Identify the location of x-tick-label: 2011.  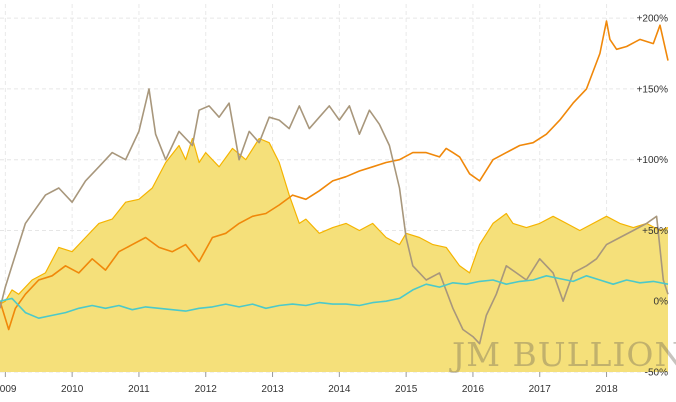
(139, 389).